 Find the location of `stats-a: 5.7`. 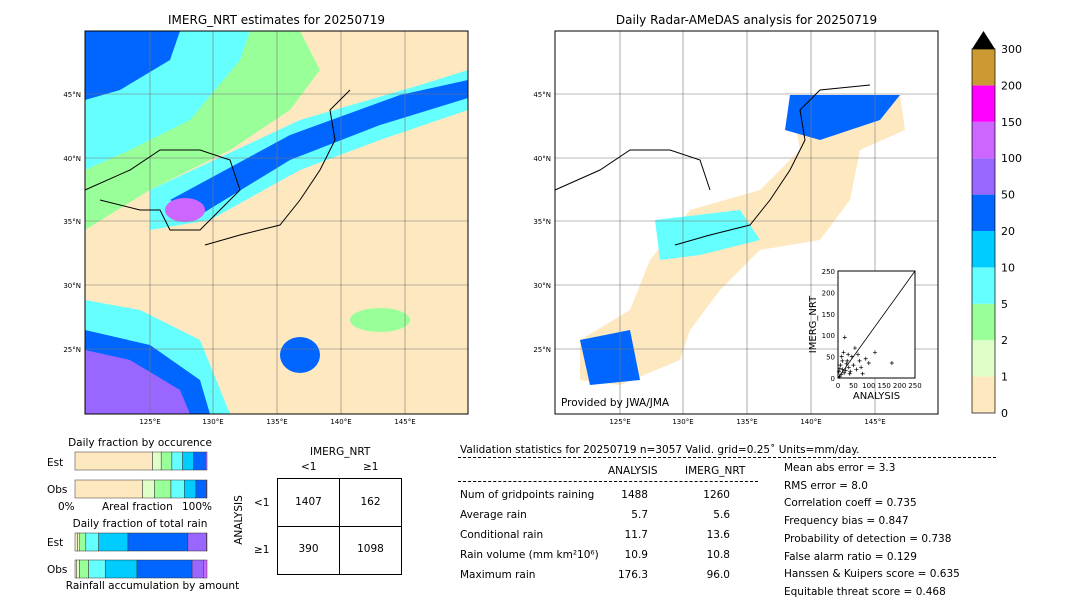

stats-a: 5.7 is located at coordinates (639, 515).